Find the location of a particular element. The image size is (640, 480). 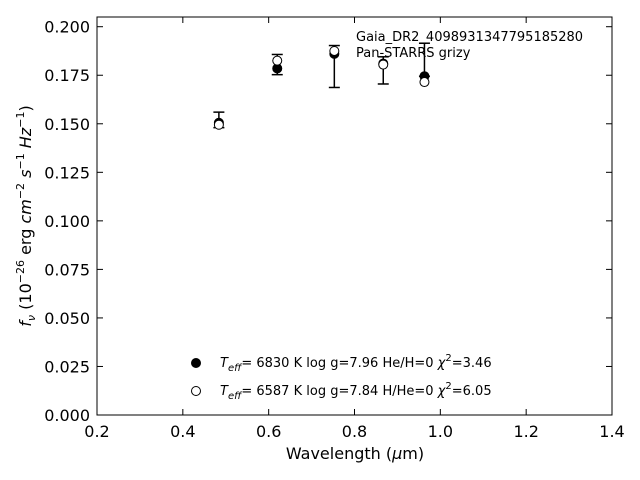

x-tick-label: 1.2 is located at coordinates (525, 431).